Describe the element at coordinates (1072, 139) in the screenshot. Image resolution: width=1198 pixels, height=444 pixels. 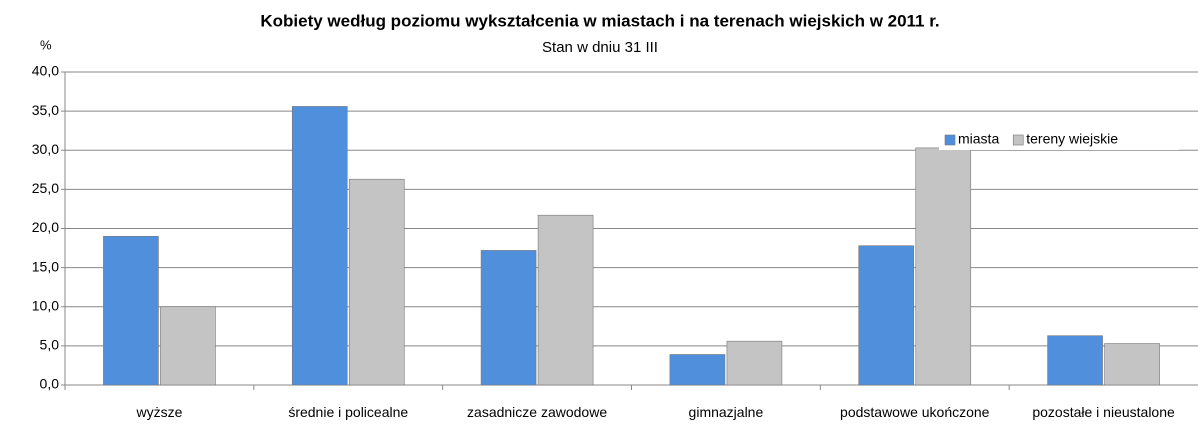
I see `legend-label: tereny wiejskie` at that location.